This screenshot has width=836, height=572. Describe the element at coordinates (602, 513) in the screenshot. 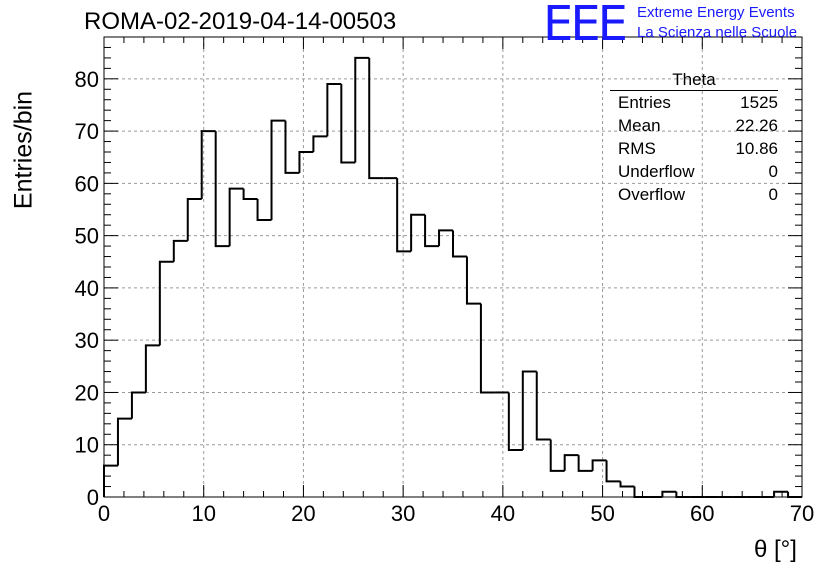

I see `x-tick-label: 50` at that location.